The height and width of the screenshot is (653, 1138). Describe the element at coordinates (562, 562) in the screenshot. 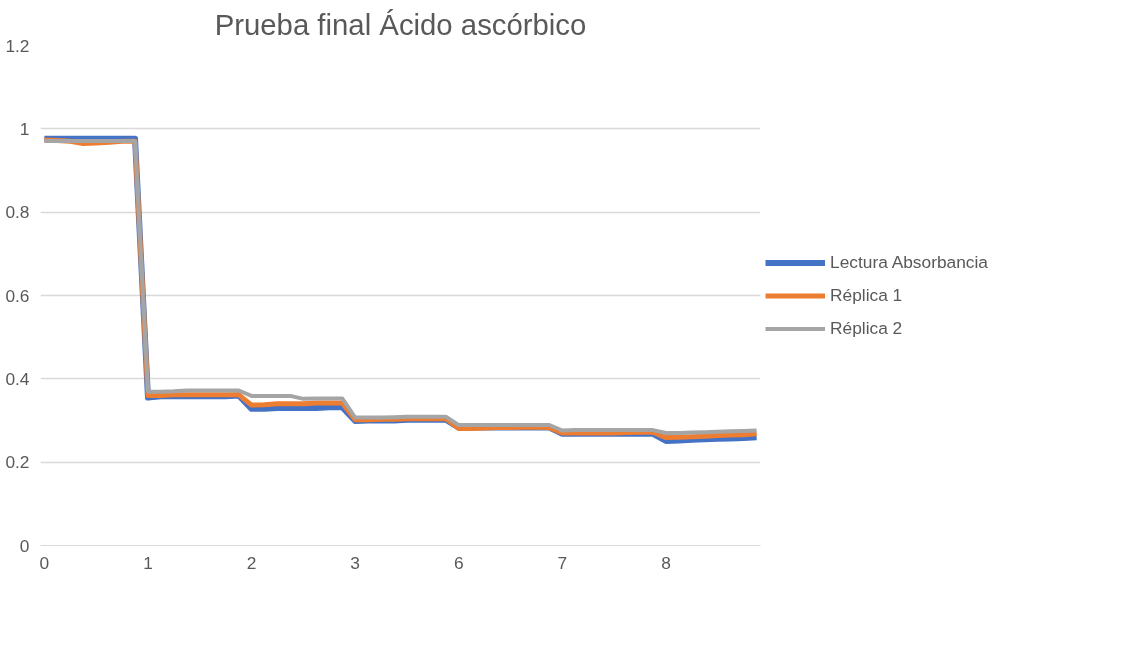

I see `x-tick-label: 7` at that location.